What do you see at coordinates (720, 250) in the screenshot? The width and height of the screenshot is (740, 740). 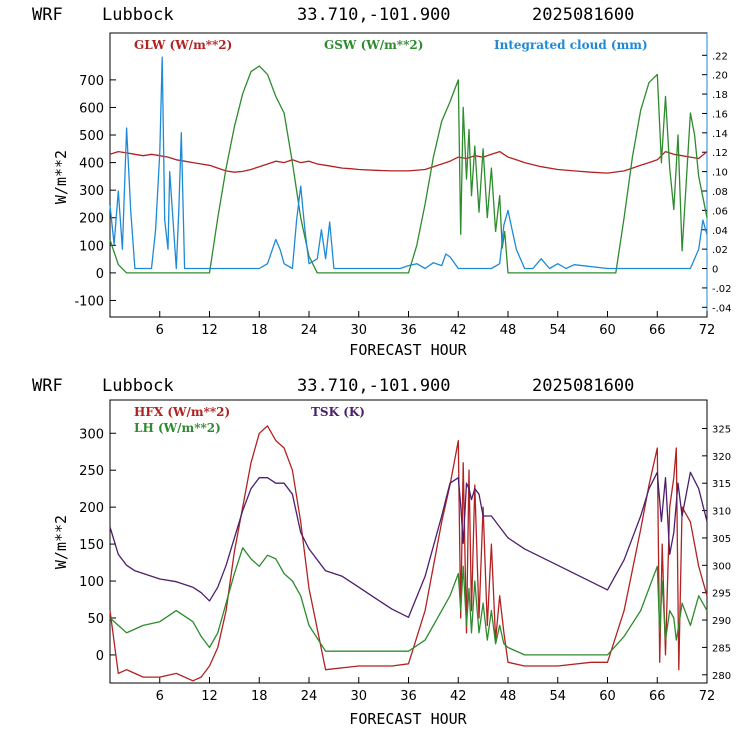 I see `panel1-y2-tick-label: .02` at bounding box center [720, 250].